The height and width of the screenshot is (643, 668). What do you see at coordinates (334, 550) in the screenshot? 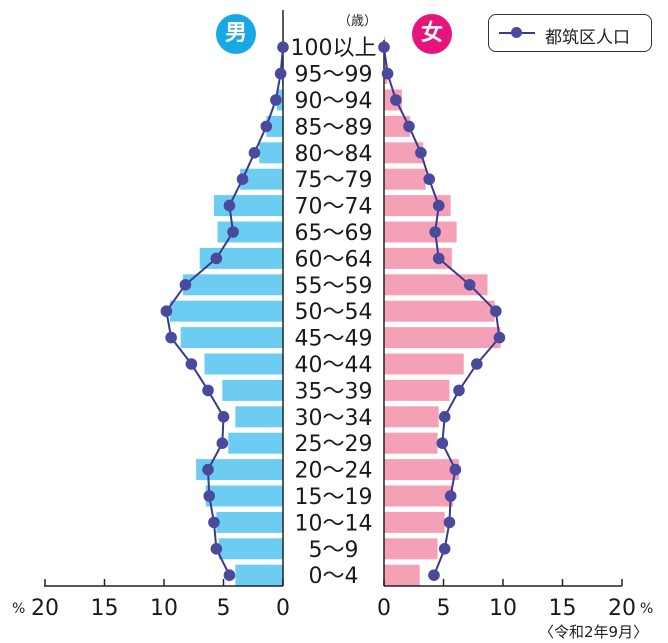
I see `age-label: 5～9` at bounding box center [334, 550].